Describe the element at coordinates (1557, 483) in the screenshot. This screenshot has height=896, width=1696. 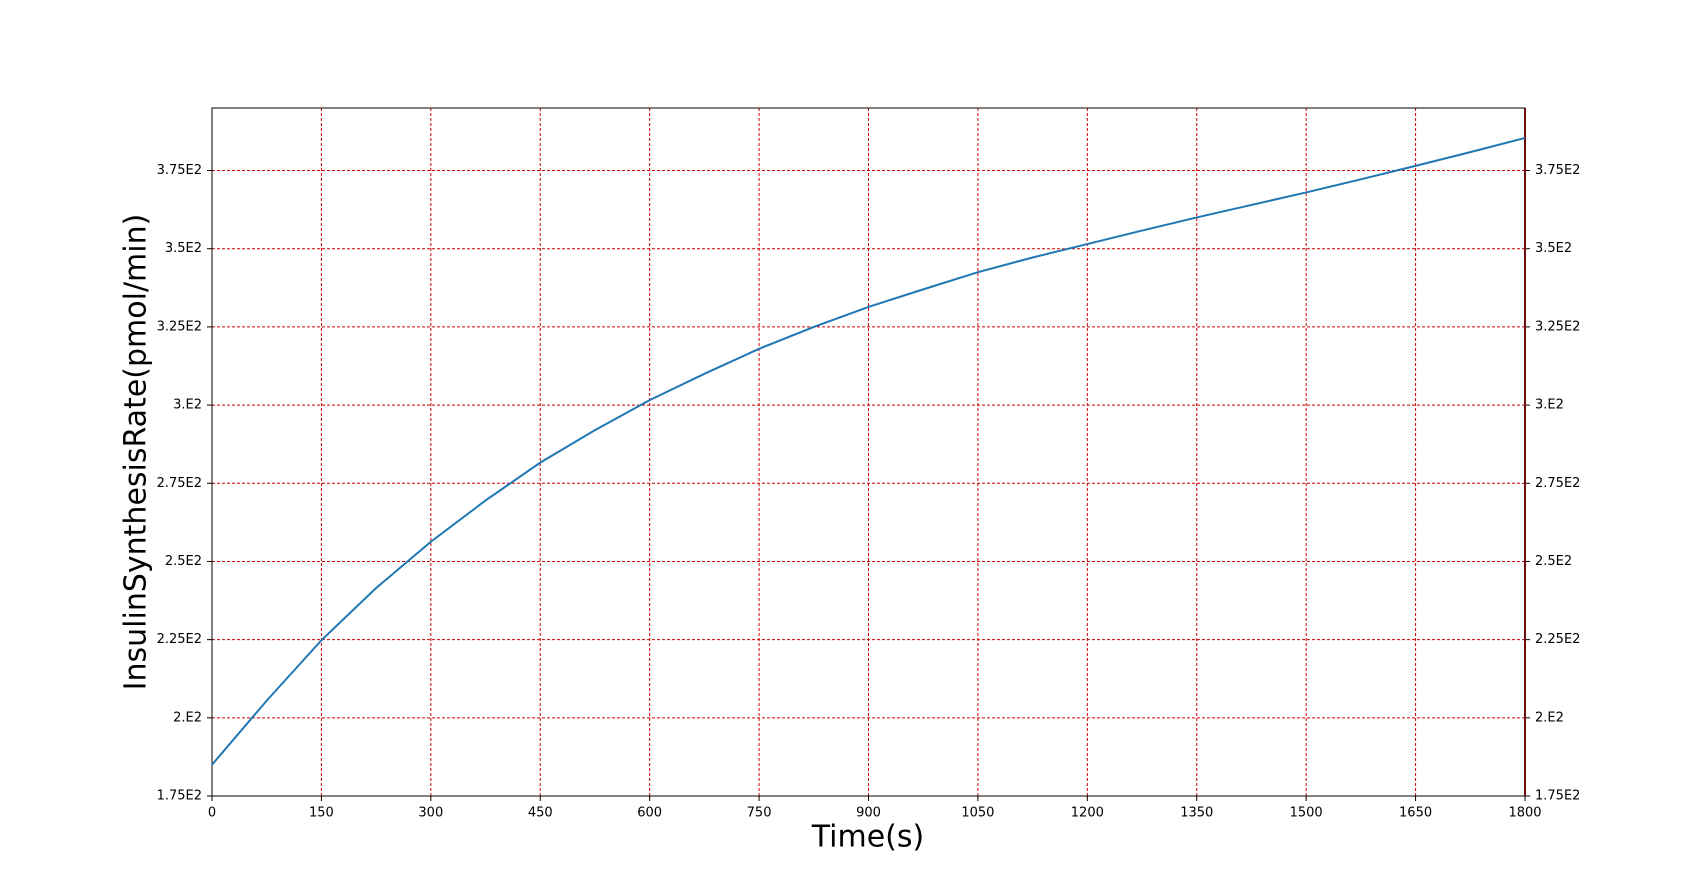
I see `y2-tick-label: 2.75E2` at that location.